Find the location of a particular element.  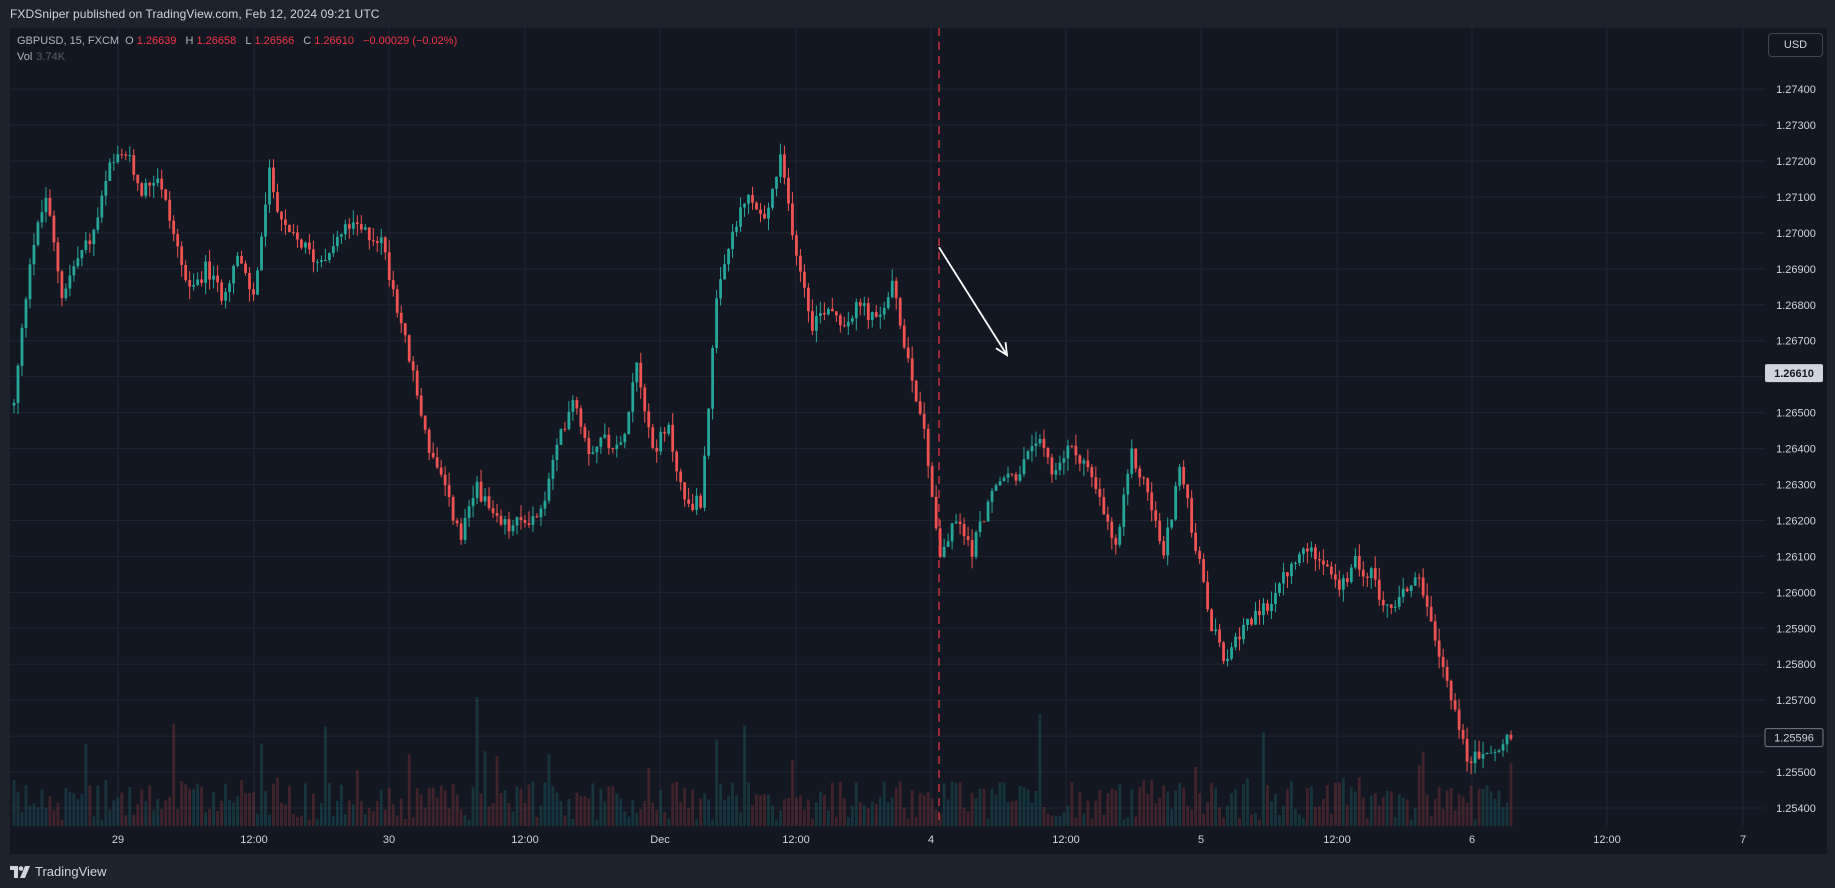

close-label: C is located at coordinates (307, 41).